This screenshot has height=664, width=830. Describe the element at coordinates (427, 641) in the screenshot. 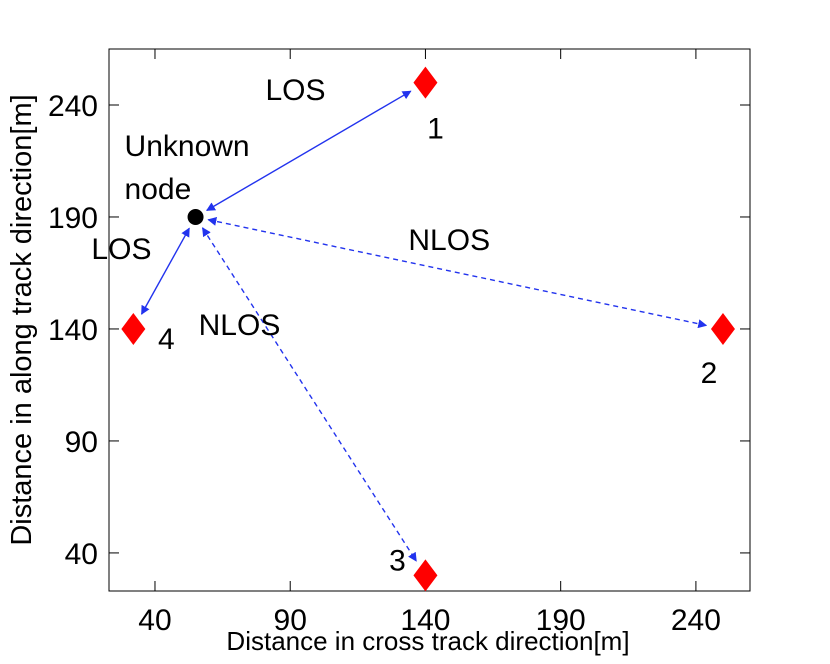

I see `x-axis-label: Distance in cross track direction[m]` at that location.